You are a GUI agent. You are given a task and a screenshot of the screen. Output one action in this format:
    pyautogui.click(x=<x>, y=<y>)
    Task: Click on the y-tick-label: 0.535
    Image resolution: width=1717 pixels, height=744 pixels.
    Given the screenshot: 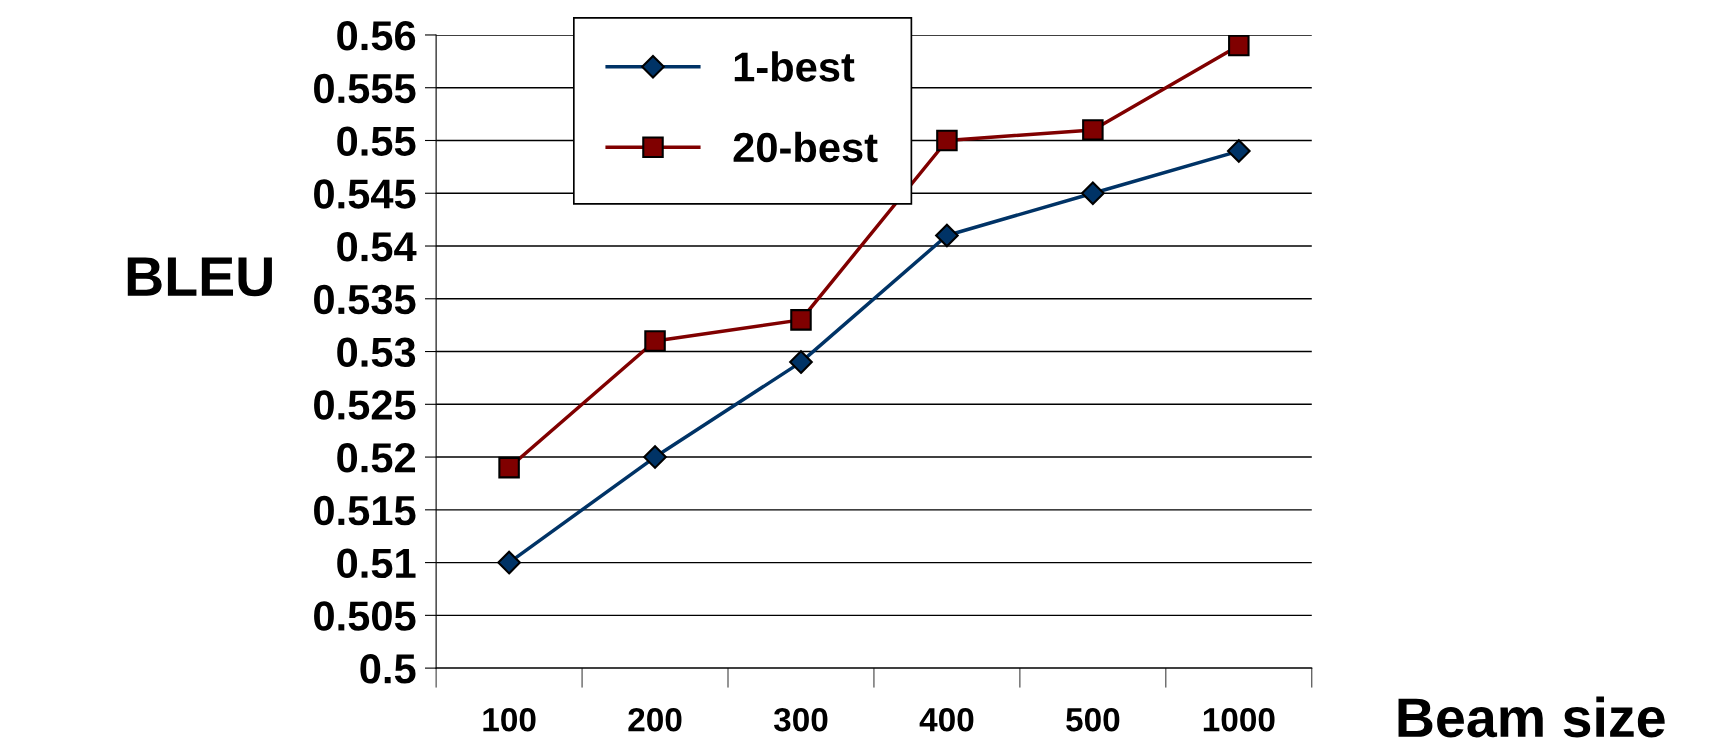 What is the action you would take?
    pyautogui.click(x=365, y=299)
    